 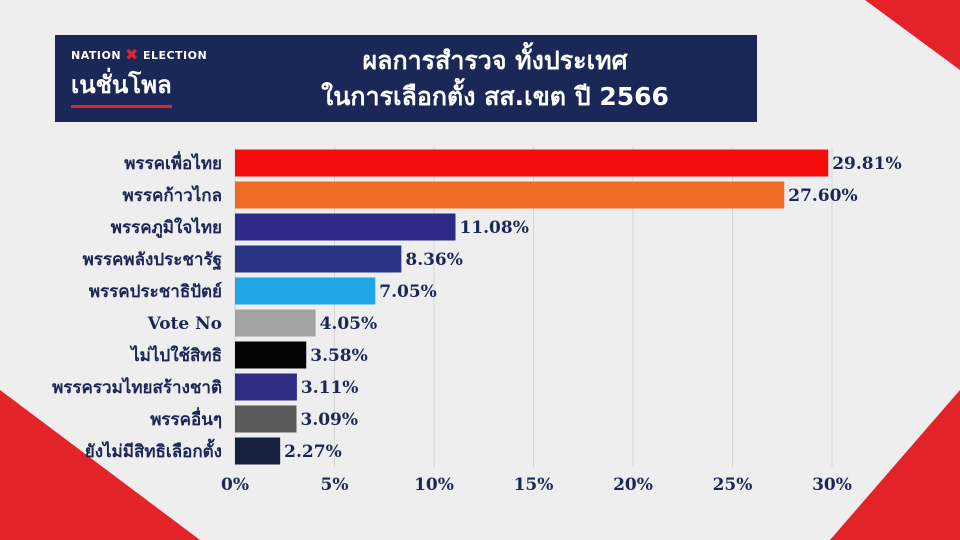 What do you see at coordinates (132, 54) in the screenshot?
I see `logo-x-icon: ✖` at bounding box center [132, 54].